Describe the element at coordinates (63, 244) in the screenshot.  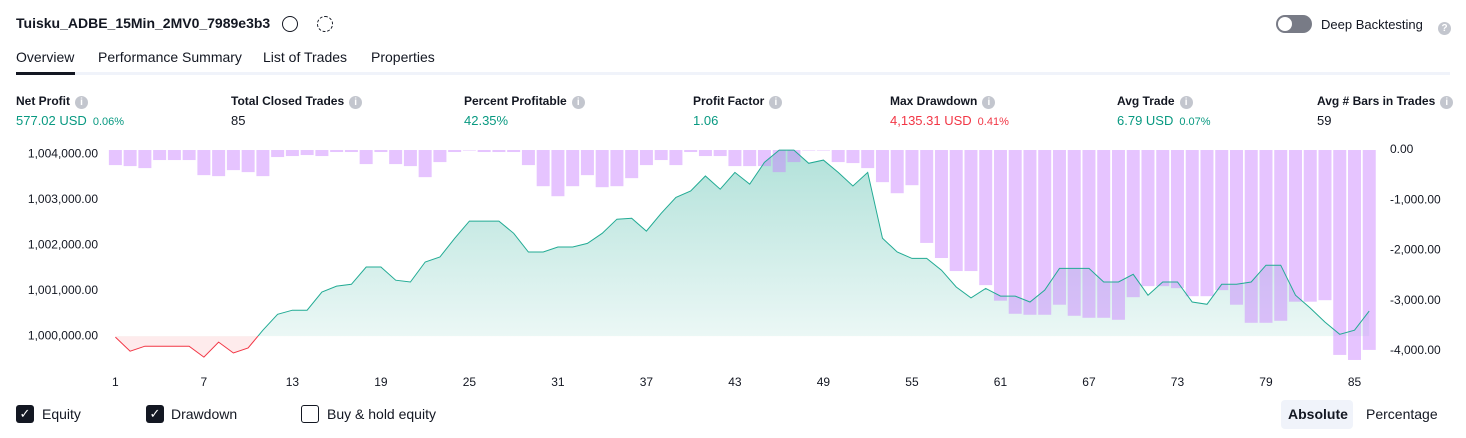
I see `y-tick-label: 1,002,000.00` at that location.